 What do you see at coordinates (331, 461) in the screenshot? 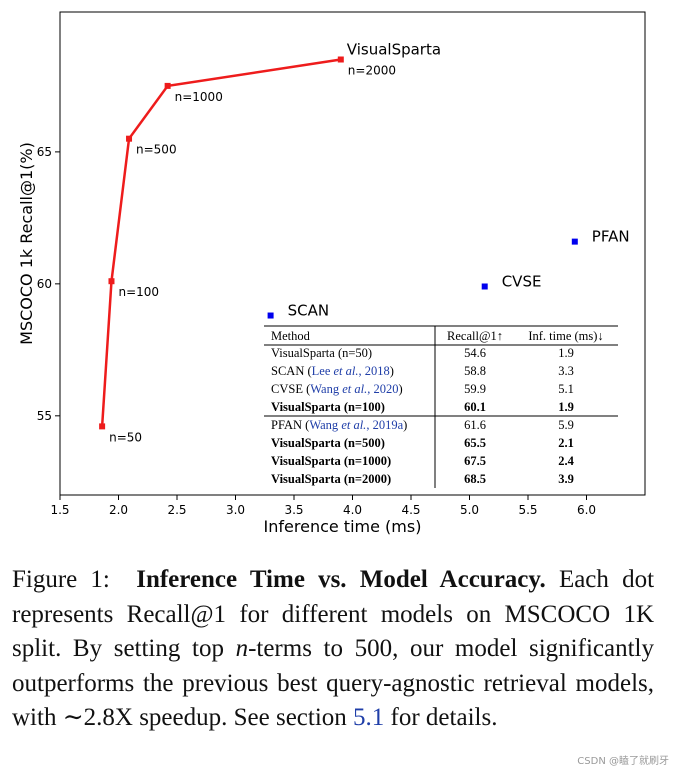
I see `table-cell-method: VisualSparta (n=1000)` at bounding box center [331, 461].